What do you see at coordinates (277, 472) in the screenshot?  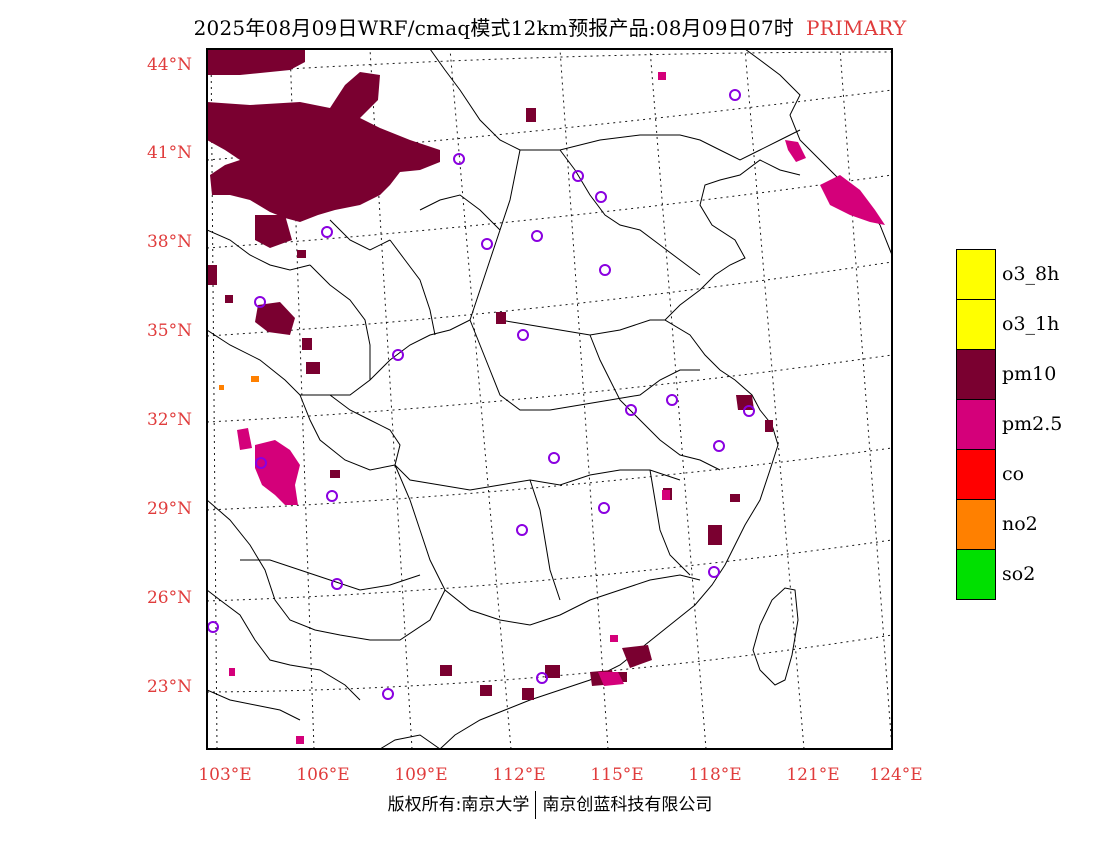 I see `pm25-region-sichuan` at bounding box center [277, 472].